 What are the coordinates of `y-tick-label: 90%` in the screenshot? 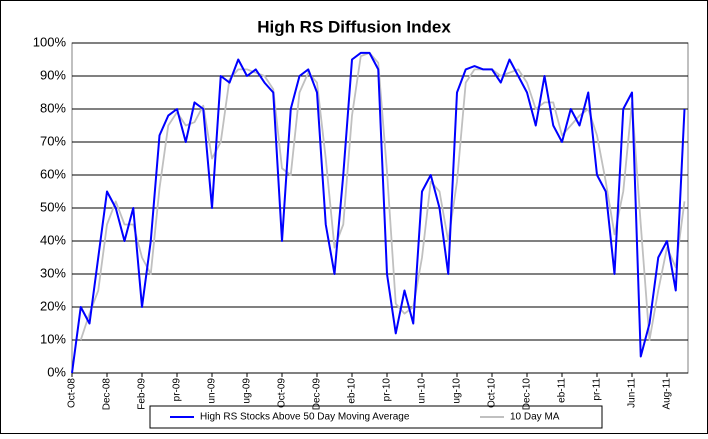 It's located at (53, 74).